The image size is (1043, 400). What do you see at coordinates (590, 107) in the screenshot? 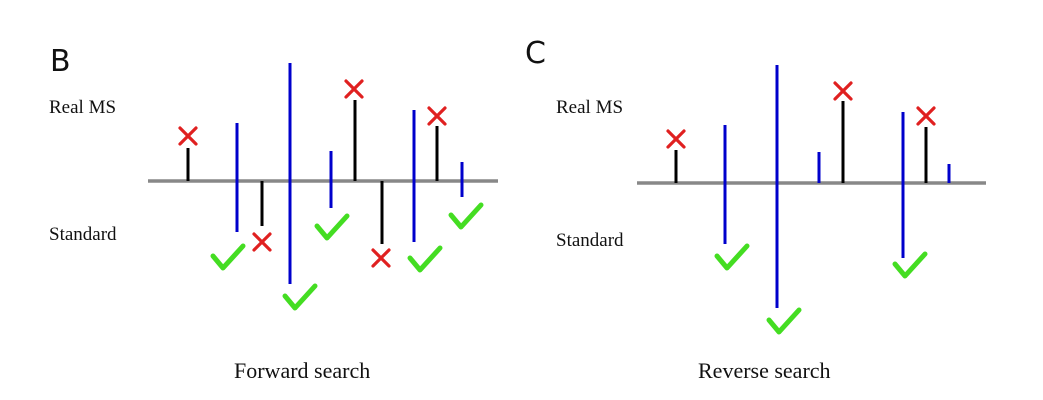
I see `panel-c-real-ms-label: Real MS` at bounding box center [590, 107].